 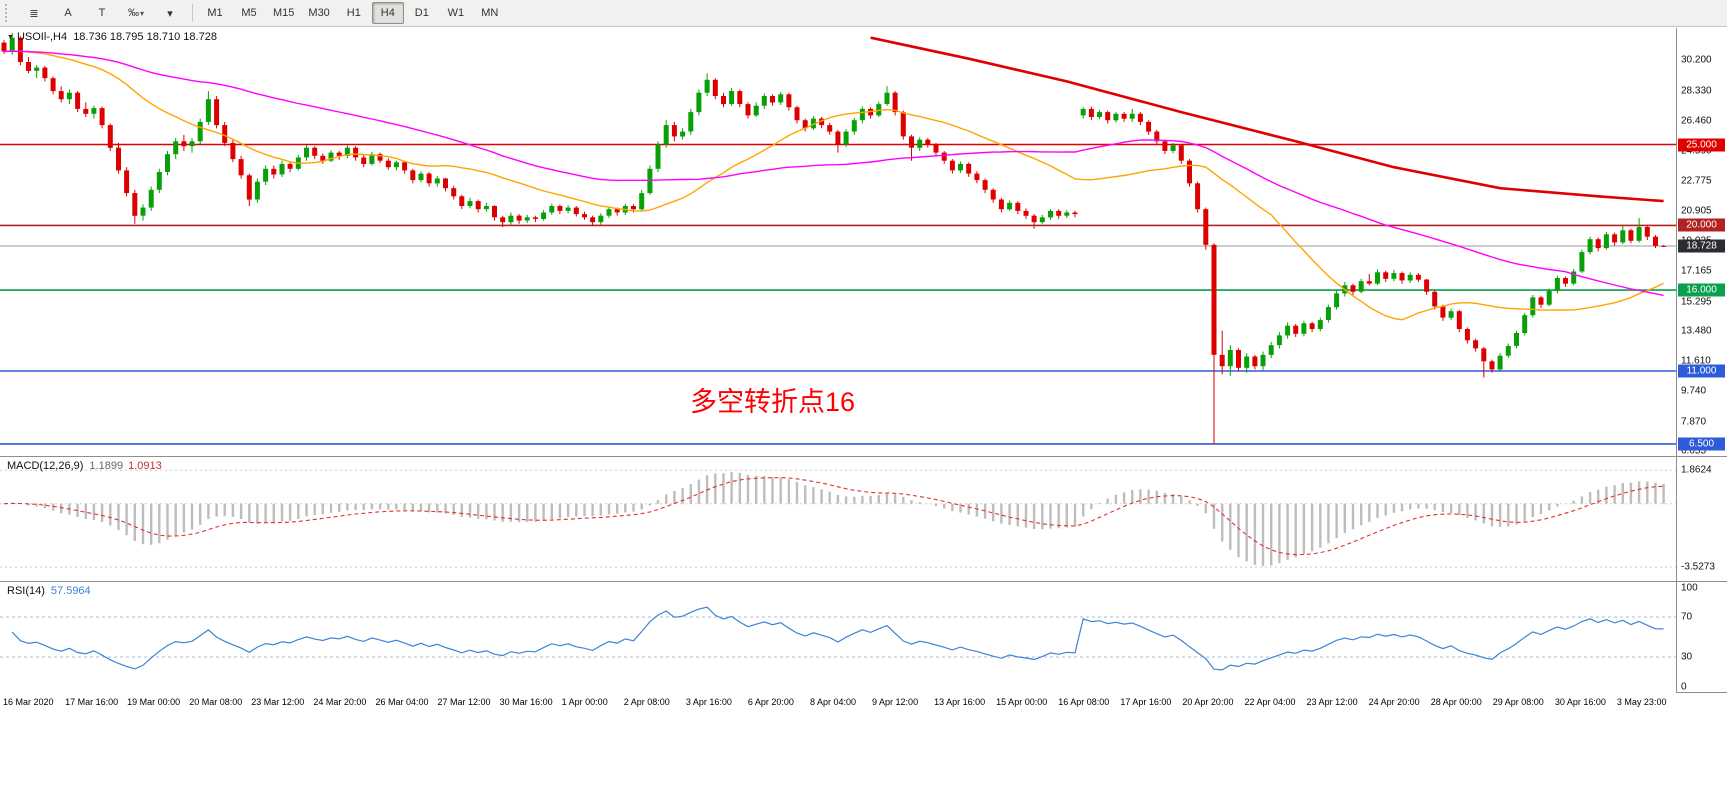 What do you see at coordinates (1146, 702) in the screenshot?
I see `time-label: 17 Apr 16:00` at bounding box center [1146, 702].